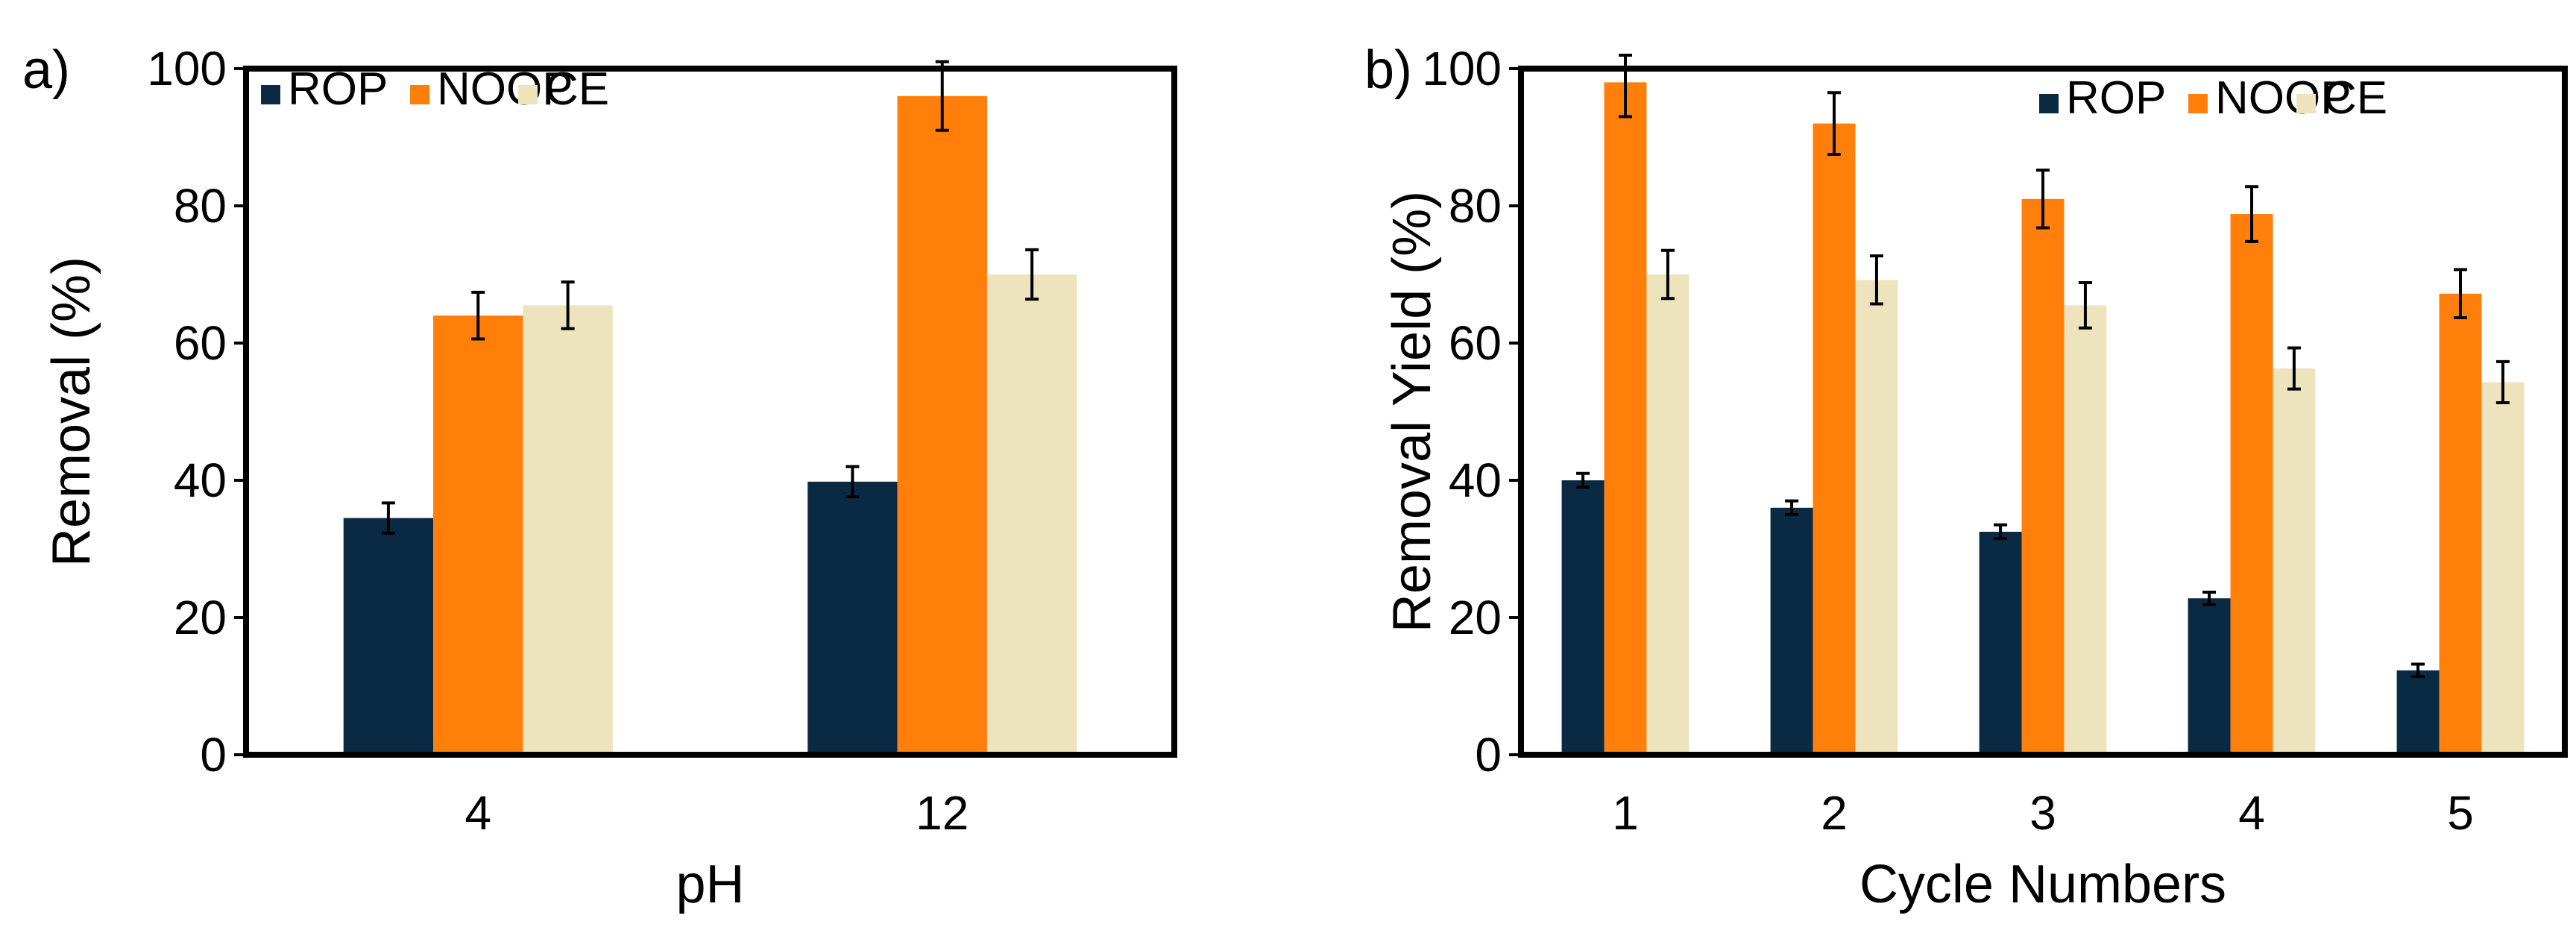 The width and height of the screenshot is (2576, 933). Describe the element at coordinates (1388, 70) in the screenshot. I see `panel-label: b)` at that location.